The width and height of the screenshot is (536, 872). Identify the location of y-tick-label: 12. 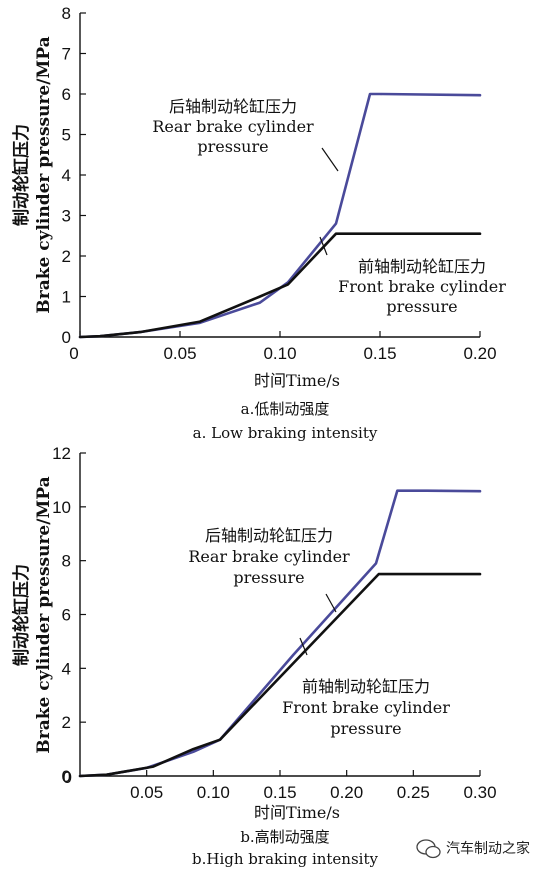
(61, 453).